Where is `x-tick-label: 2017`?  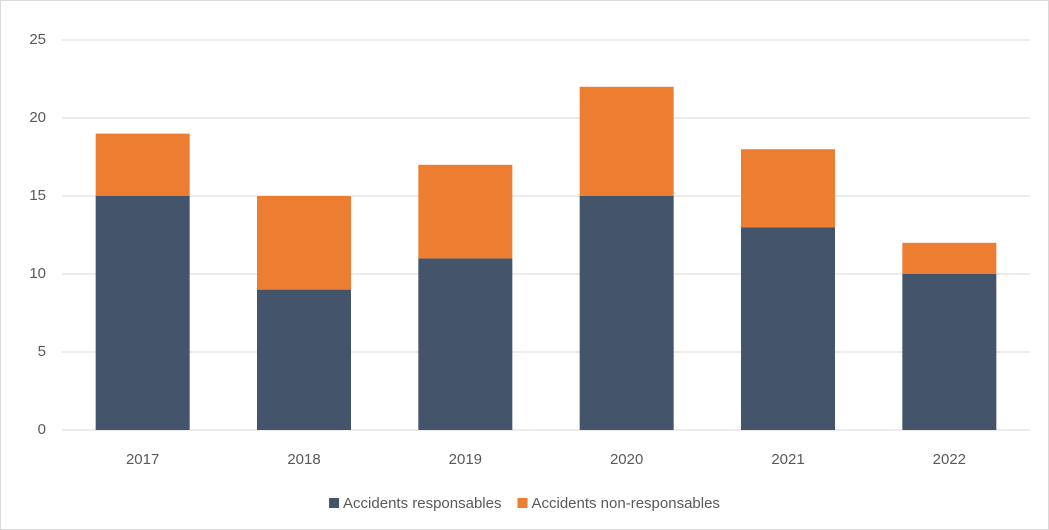 x-tick-label: 2017 is located at coordinates (142, 459).